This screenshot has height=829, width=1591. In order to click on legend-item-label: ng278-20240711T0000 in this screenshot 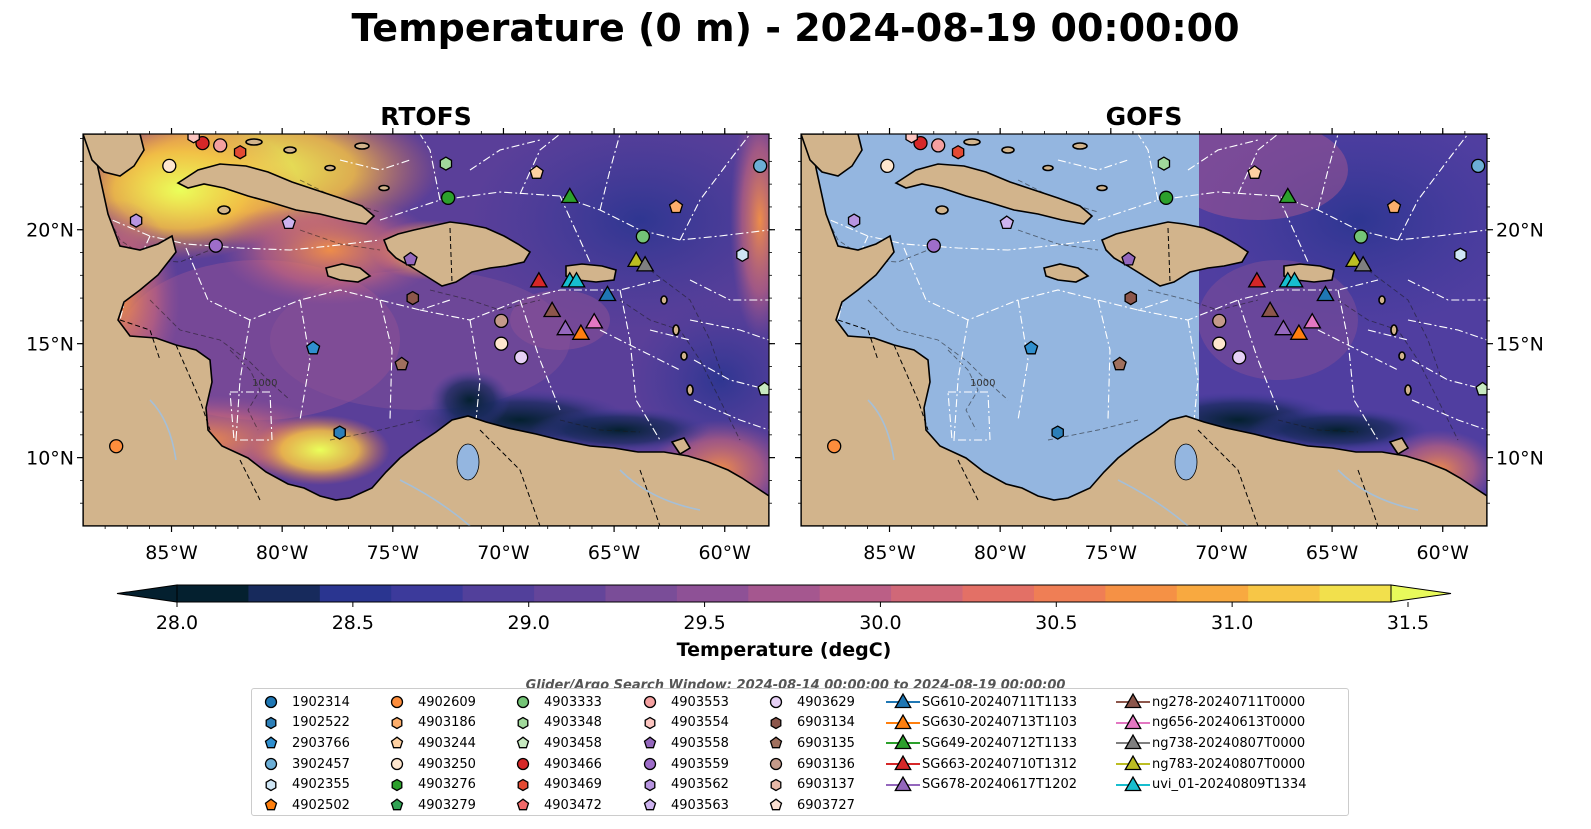, I will do `click(1229, 702)`.